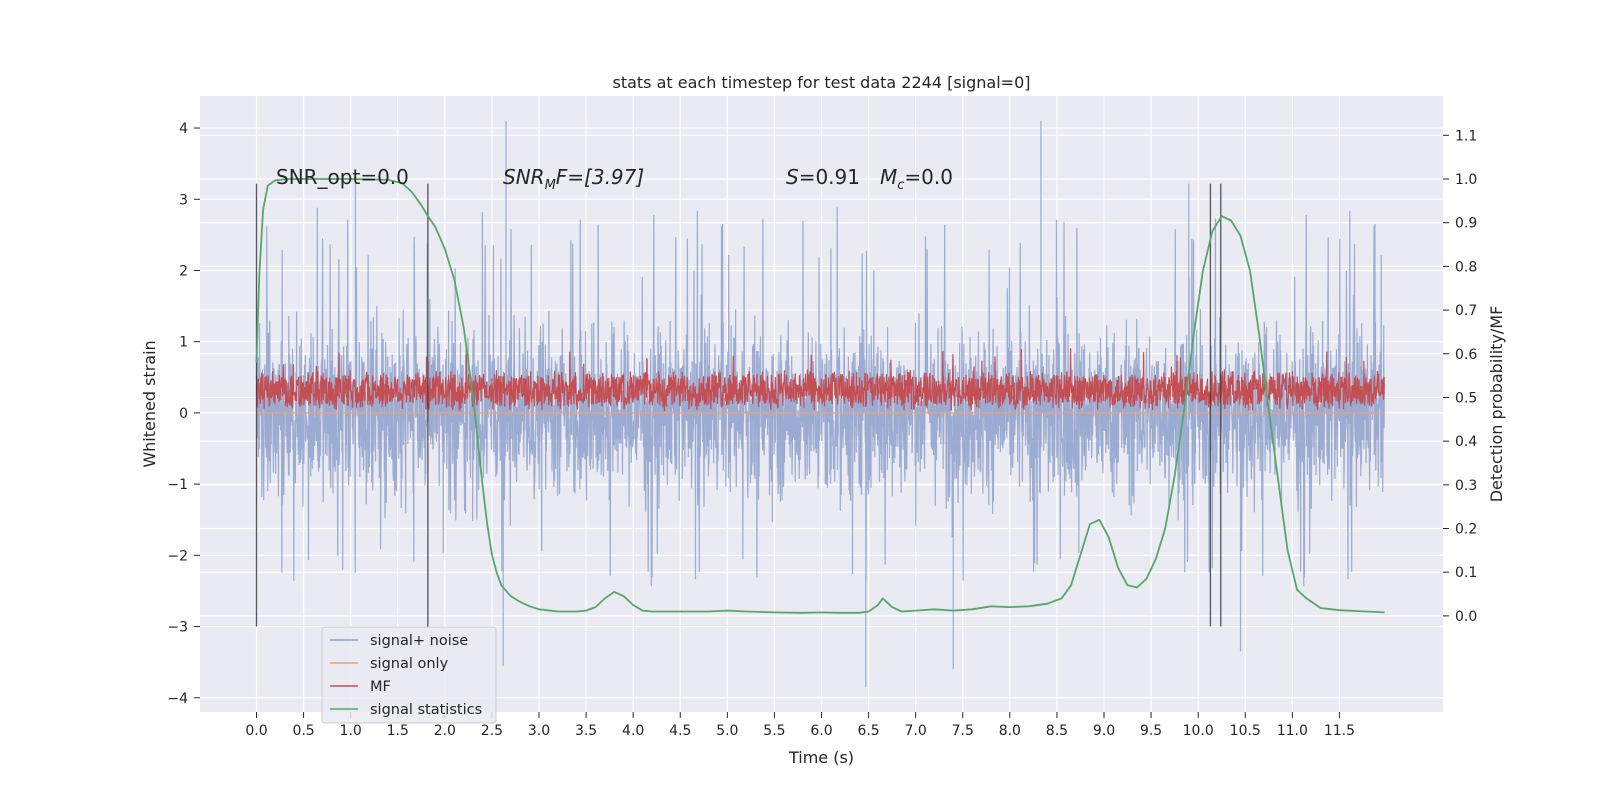 Image resolution: width=1600 pixels, height=800 pixels. Describe the element at coordinates (1466, 486) in the screenshot. I see `y-right-tick-label-3: 0.3` at that location.